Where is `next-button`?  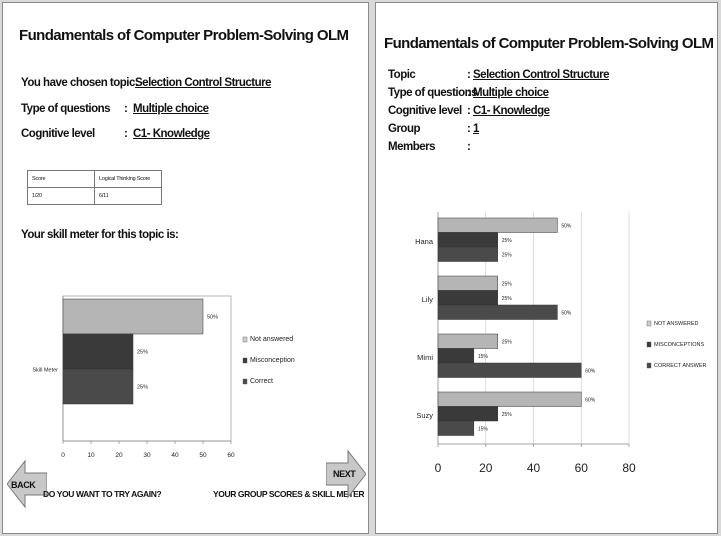
next-button is located at coordinates (346, 474).